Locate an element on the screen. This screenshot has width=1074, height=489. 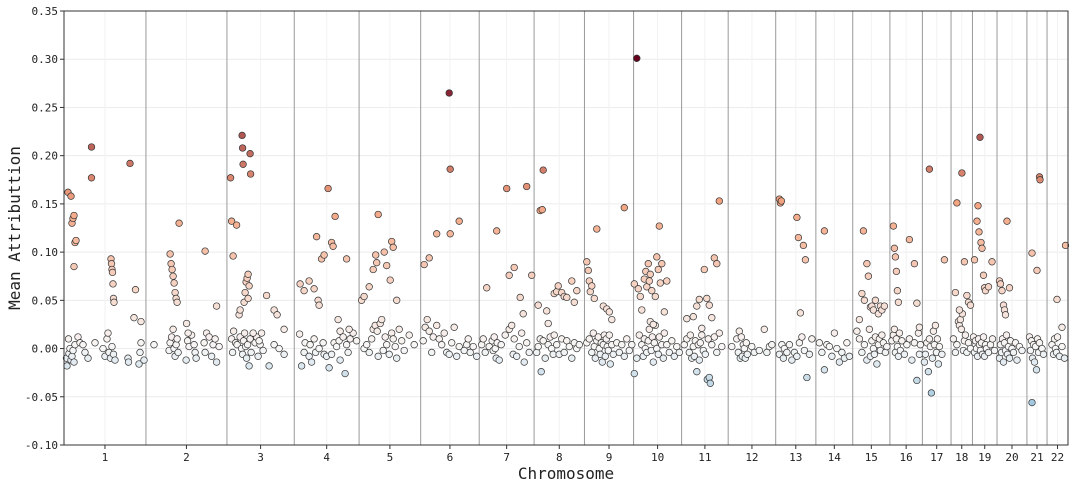
y-axis-title: Mean Attributtion is located at coordinates (14, 228).